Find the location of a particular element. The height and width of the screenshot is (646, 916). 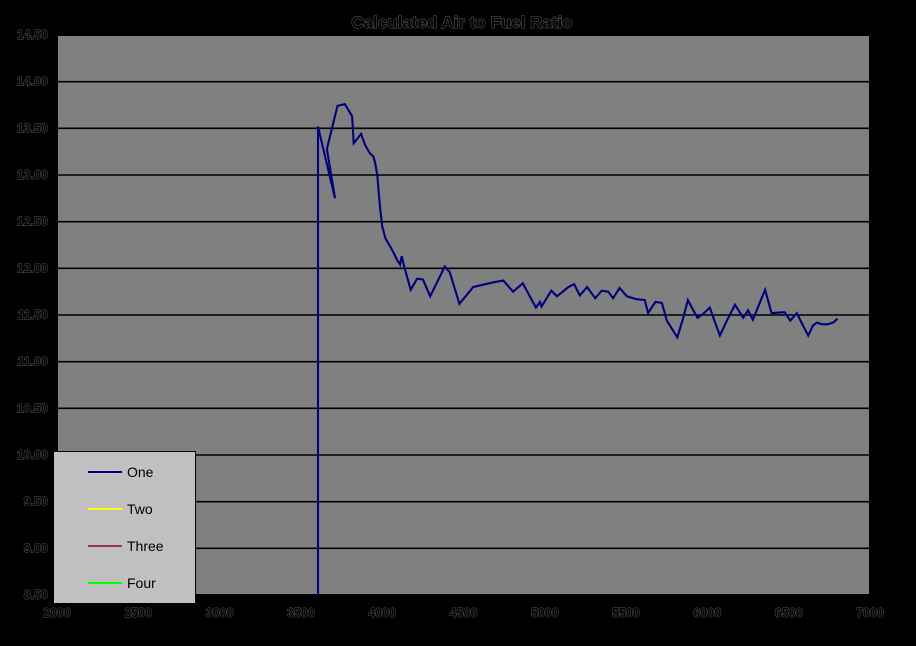

y-axis-label: 11.50 is located at coordinates (32, 315).